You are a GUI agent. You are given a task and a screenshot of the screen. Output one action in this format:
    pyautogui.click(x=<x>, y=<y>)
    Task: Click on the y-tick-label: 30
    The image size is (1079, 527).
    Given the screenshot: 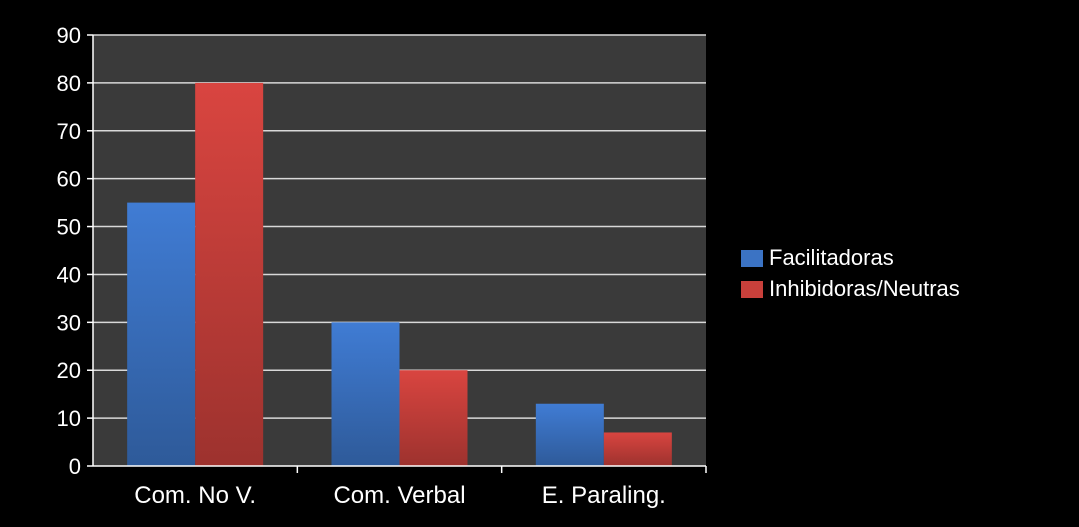 What is the action you would take?
    pyautogui.click(x=69, y=322)
    